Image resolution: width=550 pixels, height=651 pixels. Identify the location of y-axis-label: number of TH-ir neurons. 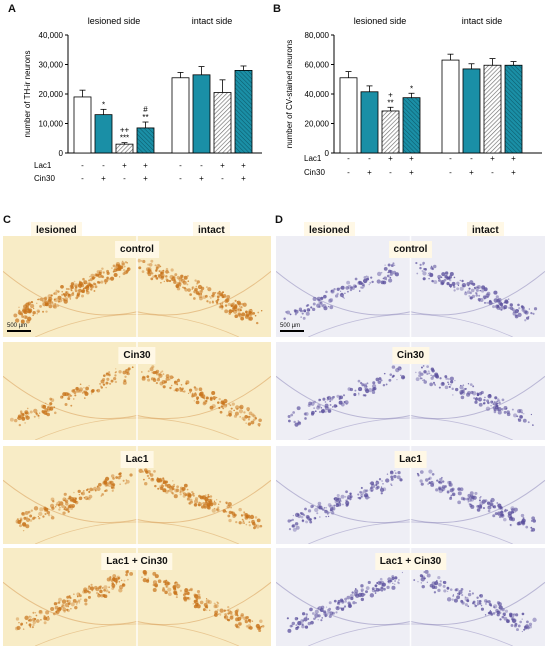
(27, 94).